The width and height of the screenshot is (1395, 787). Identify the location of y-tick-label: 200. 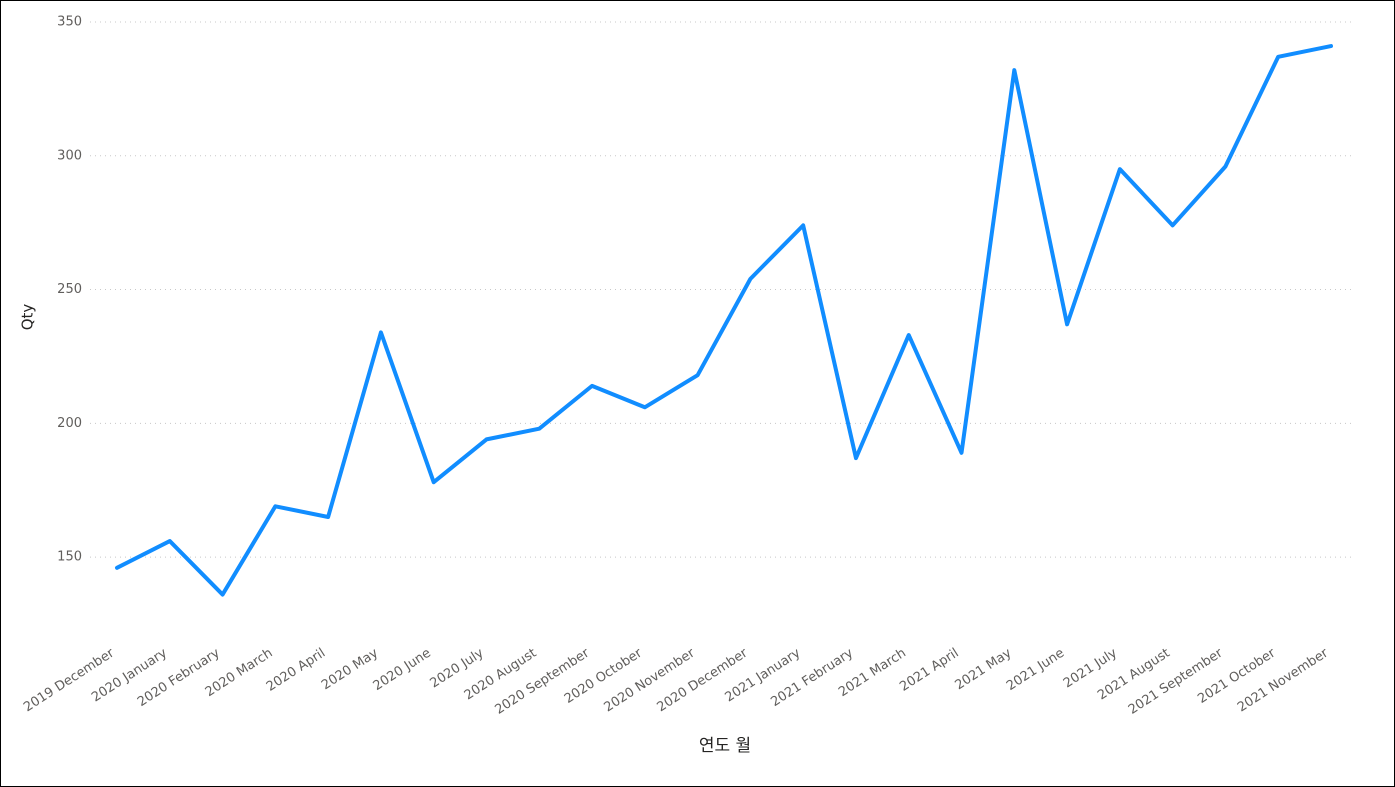
(69, 423).